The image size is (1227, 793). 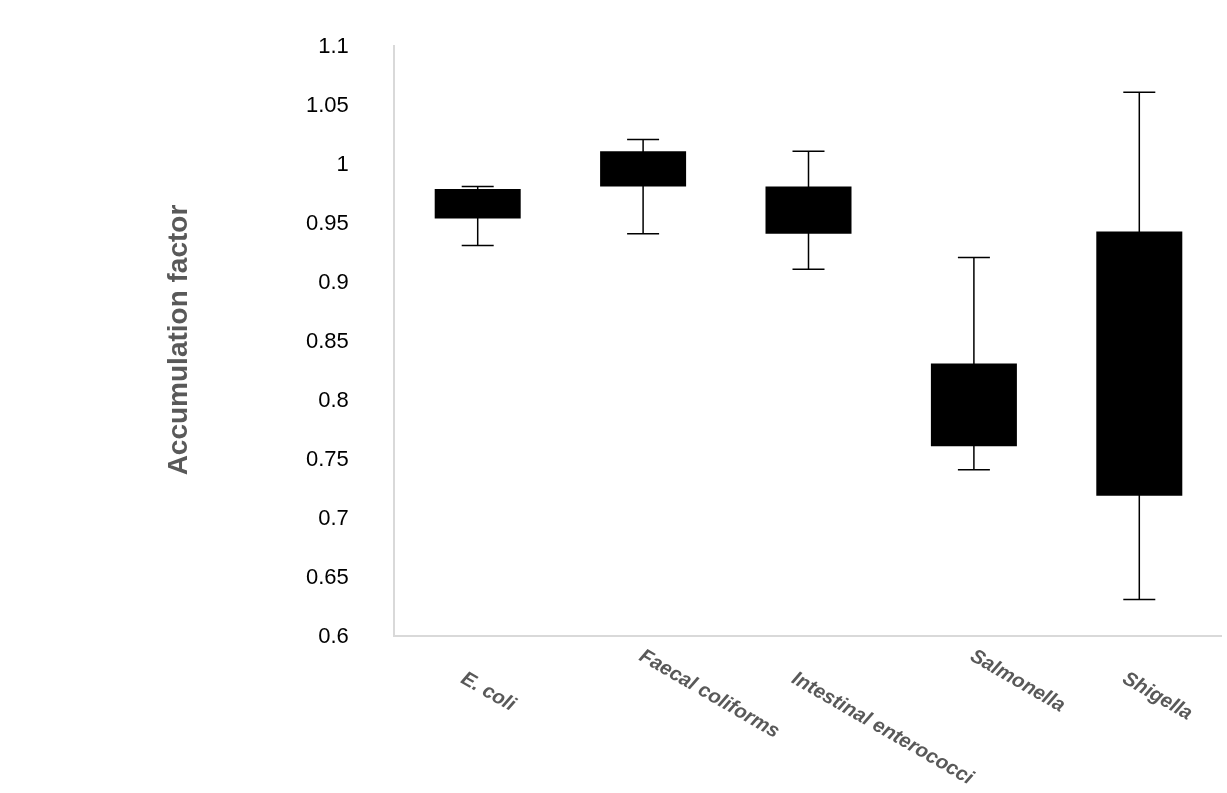 I want to click on y-tick-label: 0.95, so click(x=327, y=222).